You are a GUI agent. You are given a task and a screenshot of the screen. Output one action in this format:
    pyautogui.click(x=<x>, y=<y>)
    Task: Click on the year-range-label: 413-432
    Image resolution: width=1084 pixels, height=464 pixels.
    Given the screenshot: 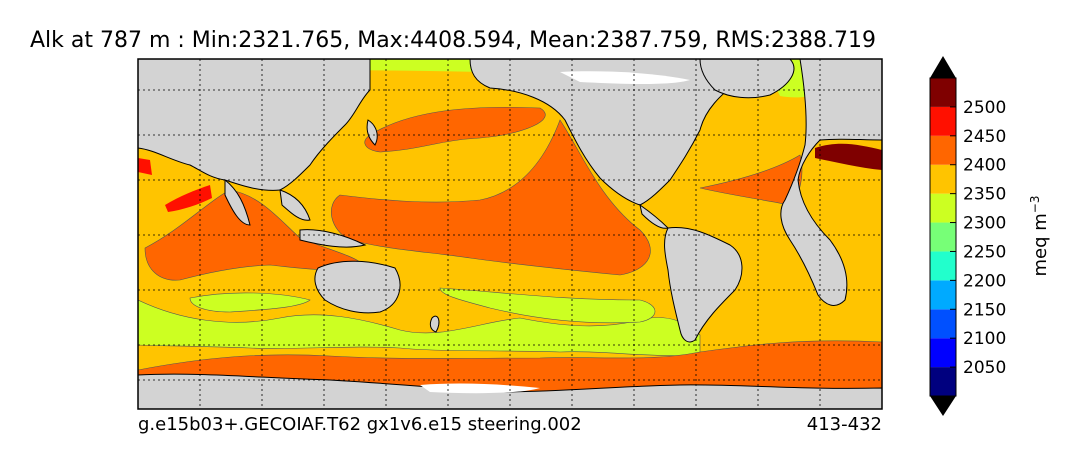 What is the action you would take?
    pyautogui.click(x=844, y=424)
    